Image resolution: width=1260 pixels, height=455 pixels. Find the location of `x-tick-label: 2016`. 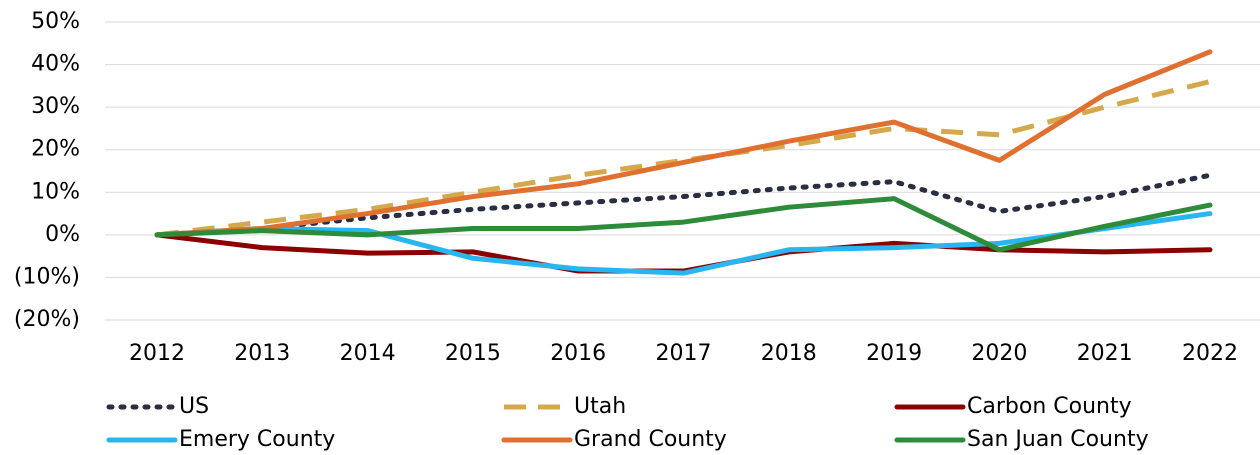

x-tick-label: 2016 is located at coordinates (578, 353).